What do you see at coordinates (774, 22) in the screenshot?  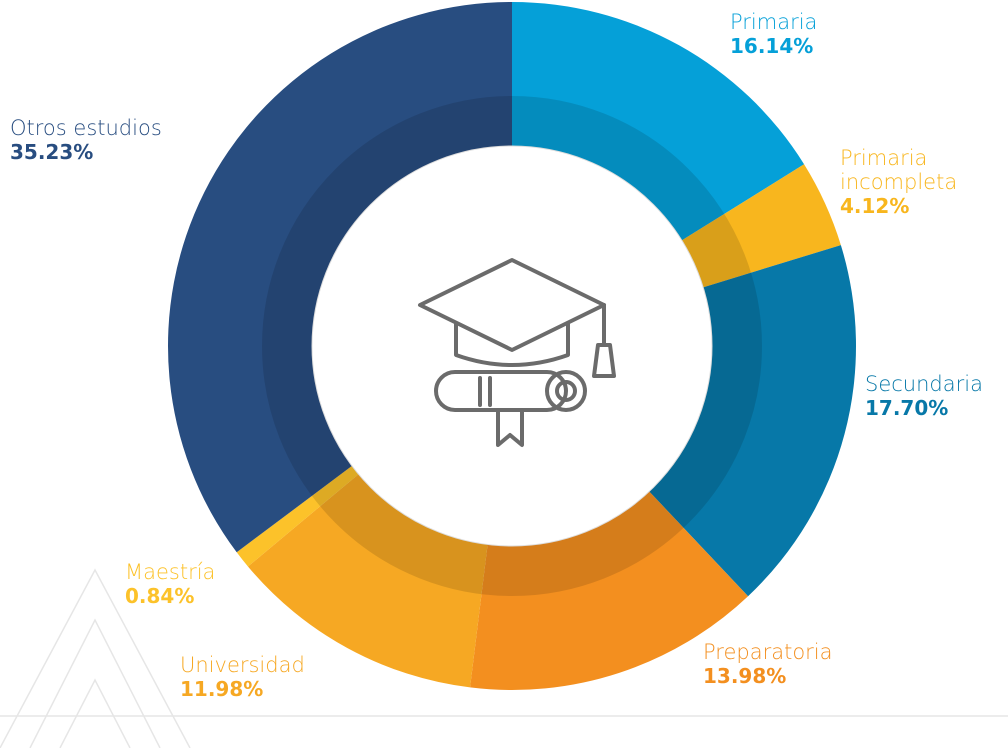 I see `category-name: Primaria` at bounding box center [774, 22].